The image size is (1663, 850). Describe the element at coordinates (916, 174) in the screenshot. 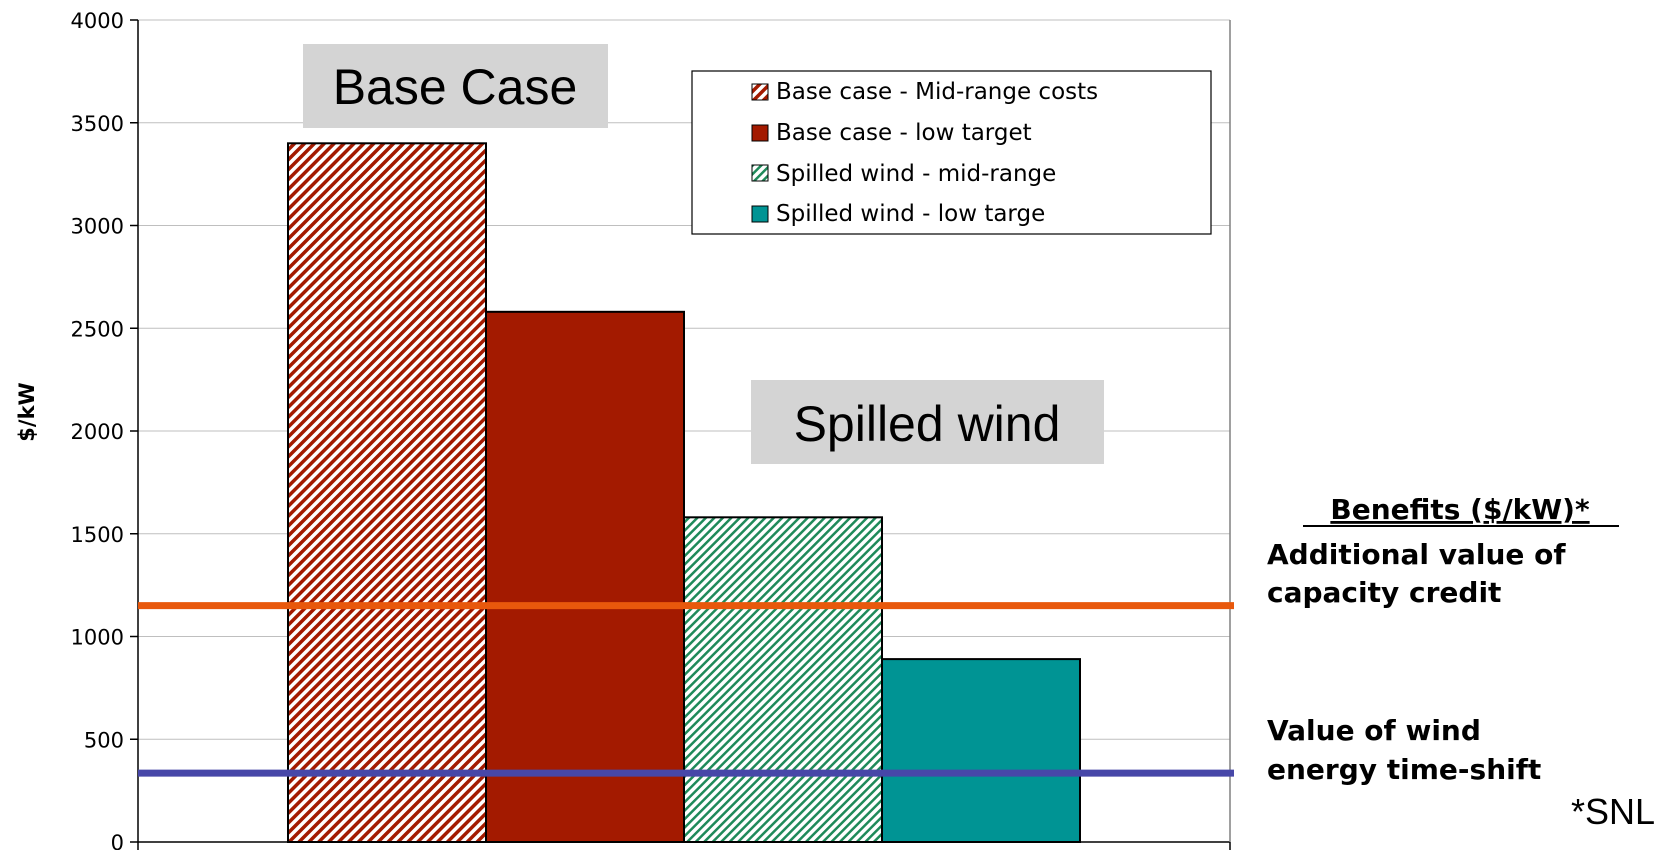

I see `legend-label-spilled-mid: Spilled wind - mid-range` at that location.